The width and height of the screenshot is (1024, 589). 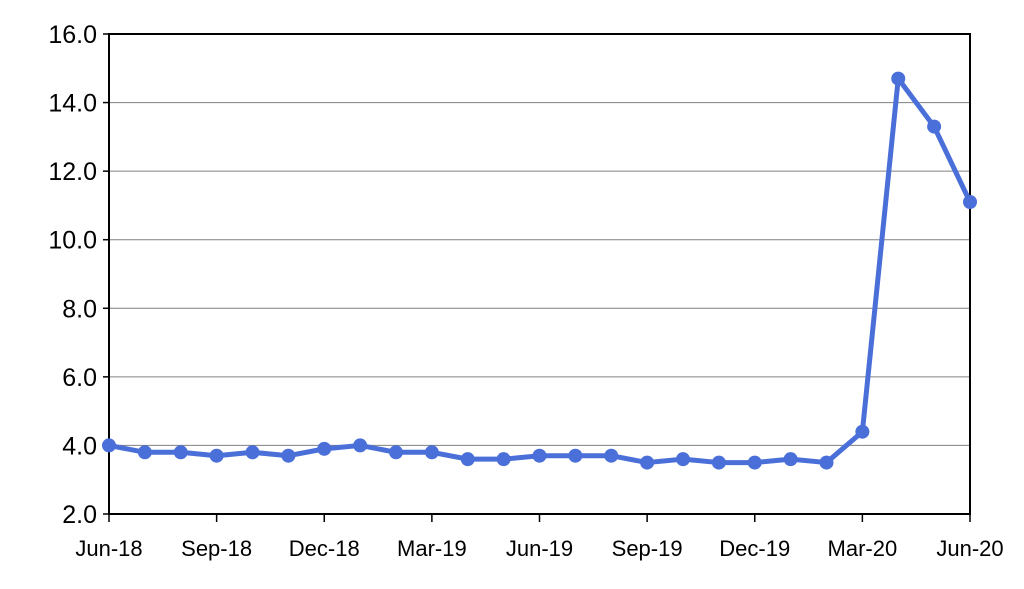 What do you see at coordinates (324, 548) in the screenshot?
I see `x-tick-label: Dec-18` at bounding box center [324, 548].